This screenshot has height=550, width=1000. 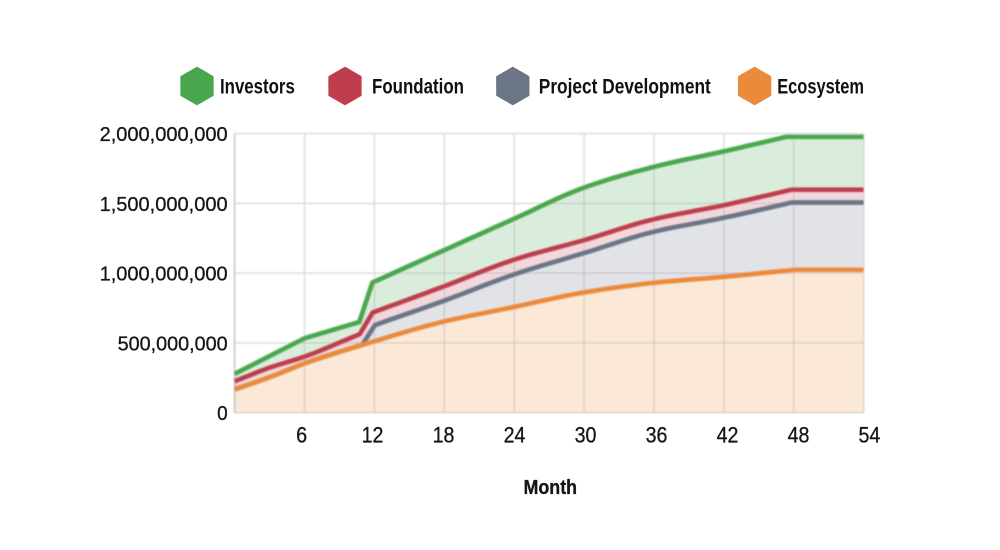 I want to click on svg-text: Month, so click(x=551, y=488).